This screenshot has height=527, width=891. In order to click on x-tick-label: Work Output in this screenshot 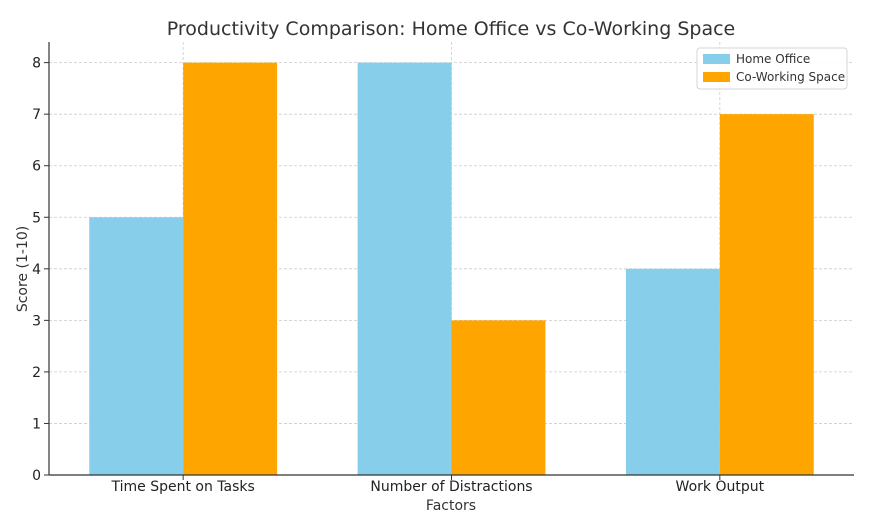, I will do `click(720, 487)`.